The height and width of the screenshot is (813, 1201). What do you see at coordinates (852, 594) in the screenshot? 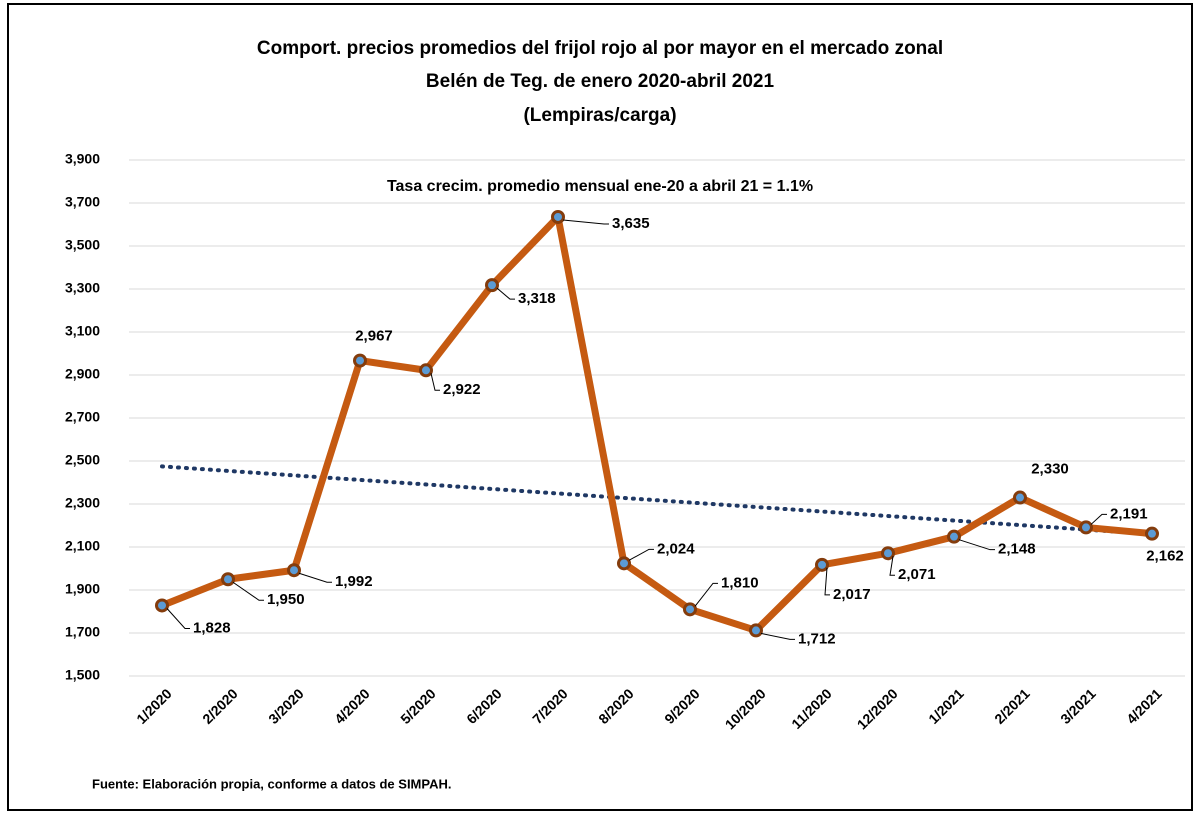
I see `data-label: 2,017` at bounding box center [852, 594].